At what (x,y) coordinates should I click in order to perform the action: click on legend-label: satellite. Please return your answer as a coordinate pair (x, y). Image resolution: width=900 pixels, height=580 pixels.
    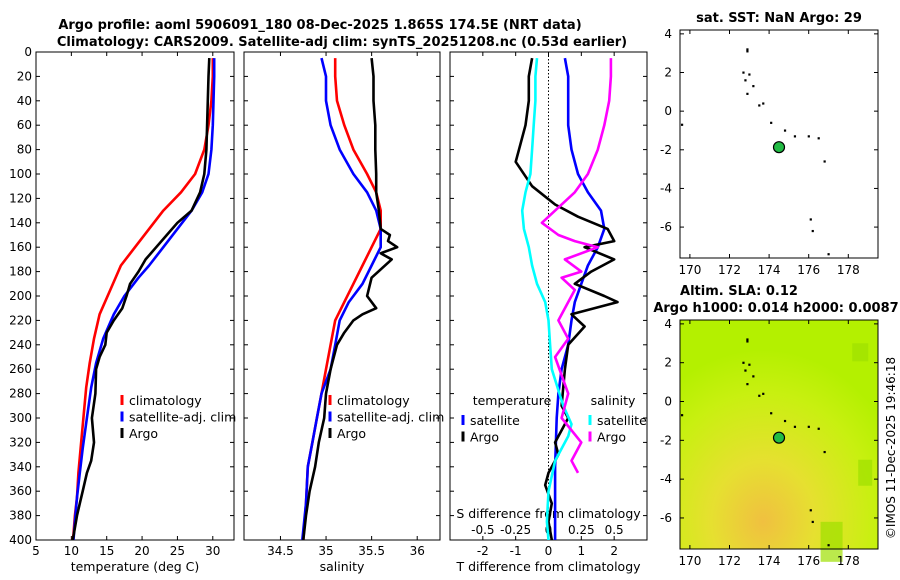
    Looking at the image, I should click on (622, 420).